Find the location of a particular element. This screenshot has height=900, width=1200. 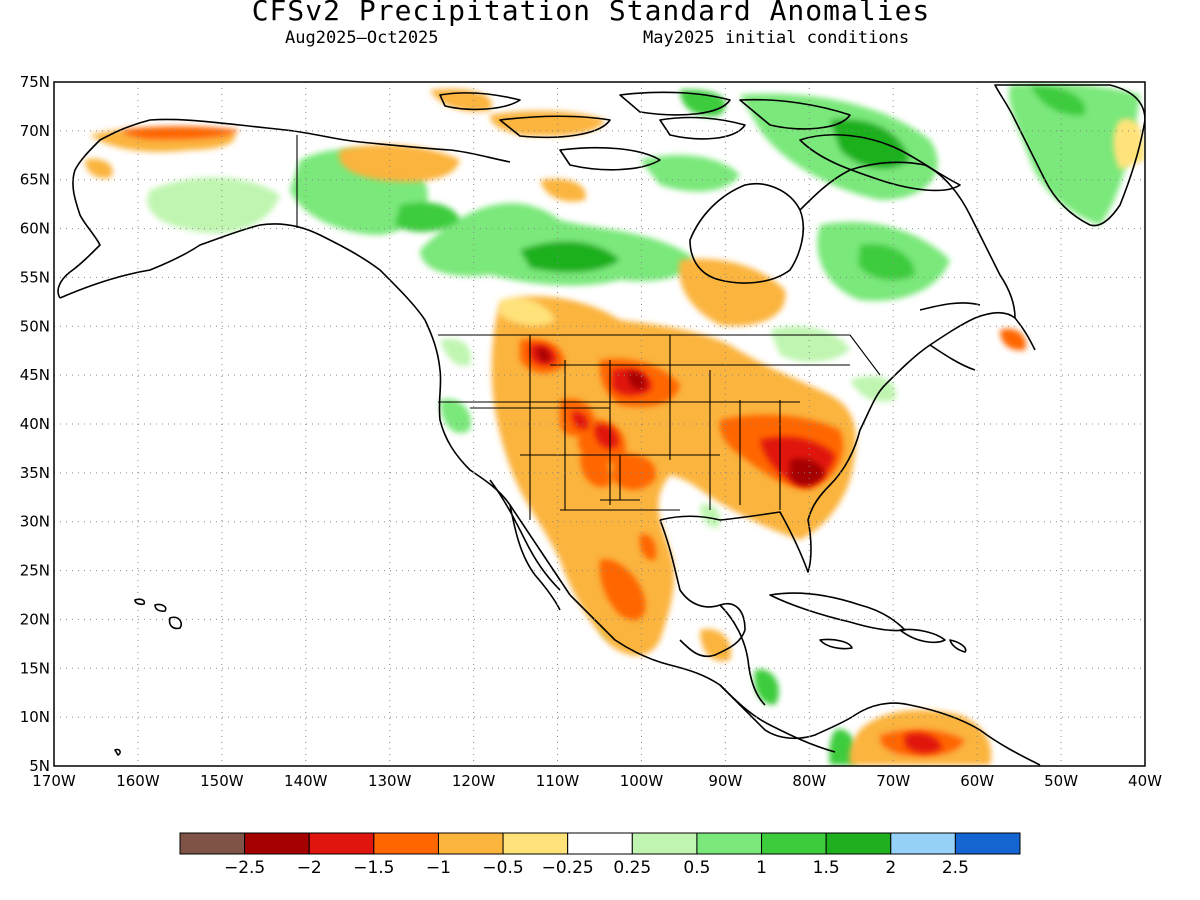

latitude-tick-label: 15N is located at coordinates (35, 668).